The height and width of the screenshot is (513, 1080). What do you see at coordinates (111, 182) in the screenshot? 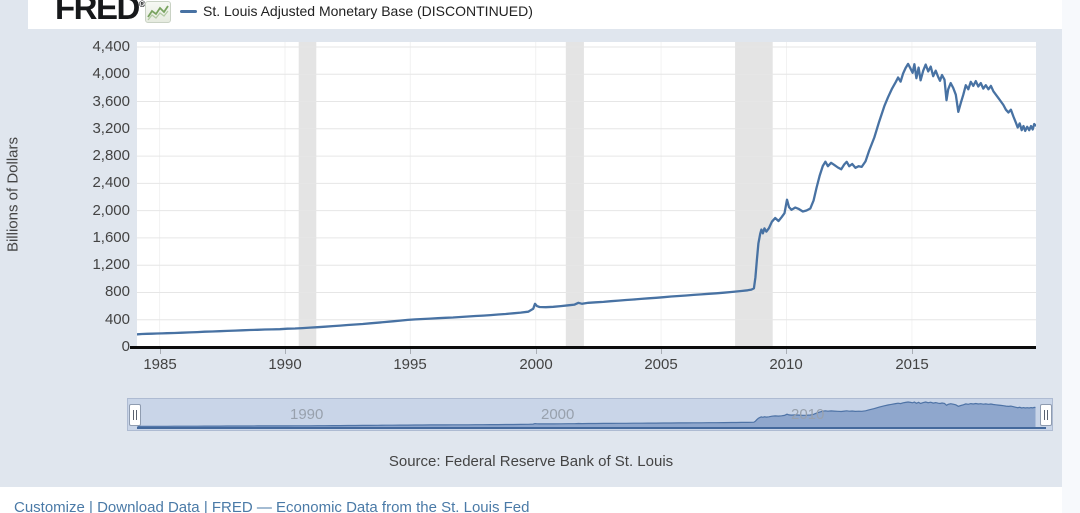
I see `y-tick-label: 2,400` at bounding box center [111, 182].